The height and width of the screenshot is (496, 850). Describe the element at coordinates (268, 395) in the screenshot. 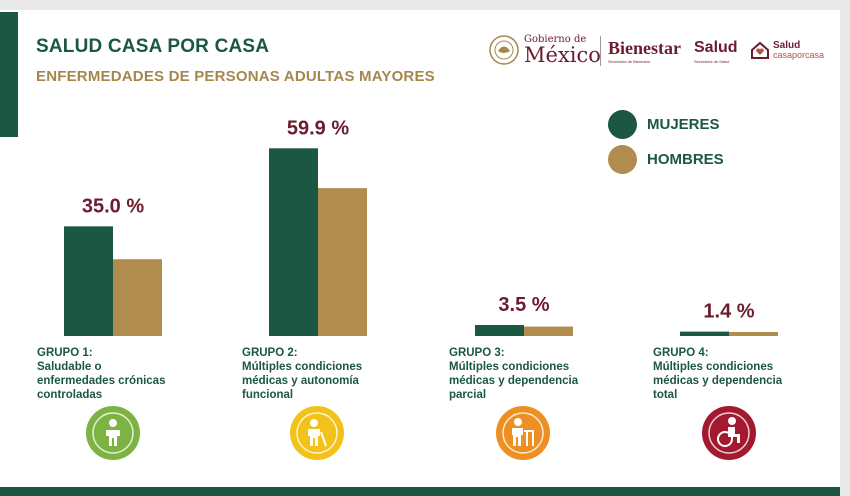

I see `group-2-line-3: funcional` at that location.